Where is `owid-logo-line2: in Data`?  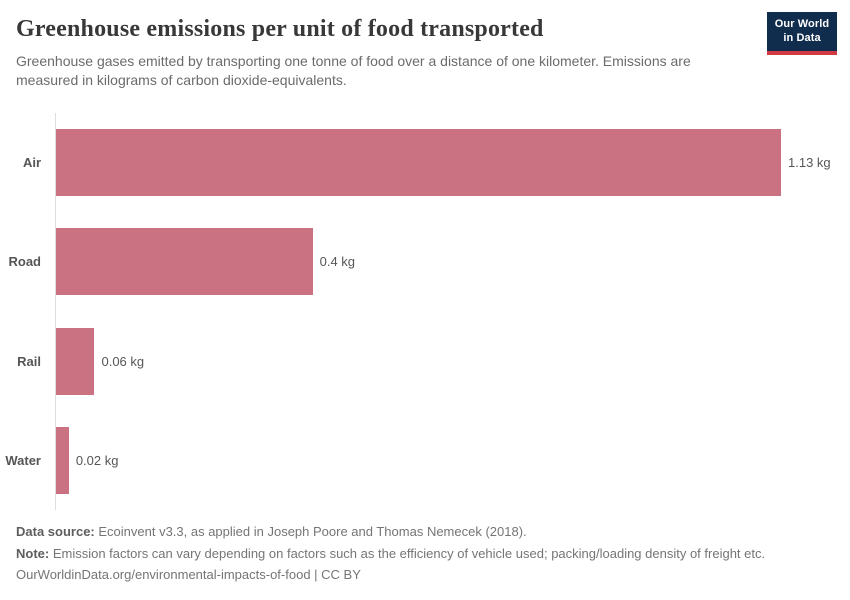 owid-logo-line2: in Data is located at coordinates (802, 37).